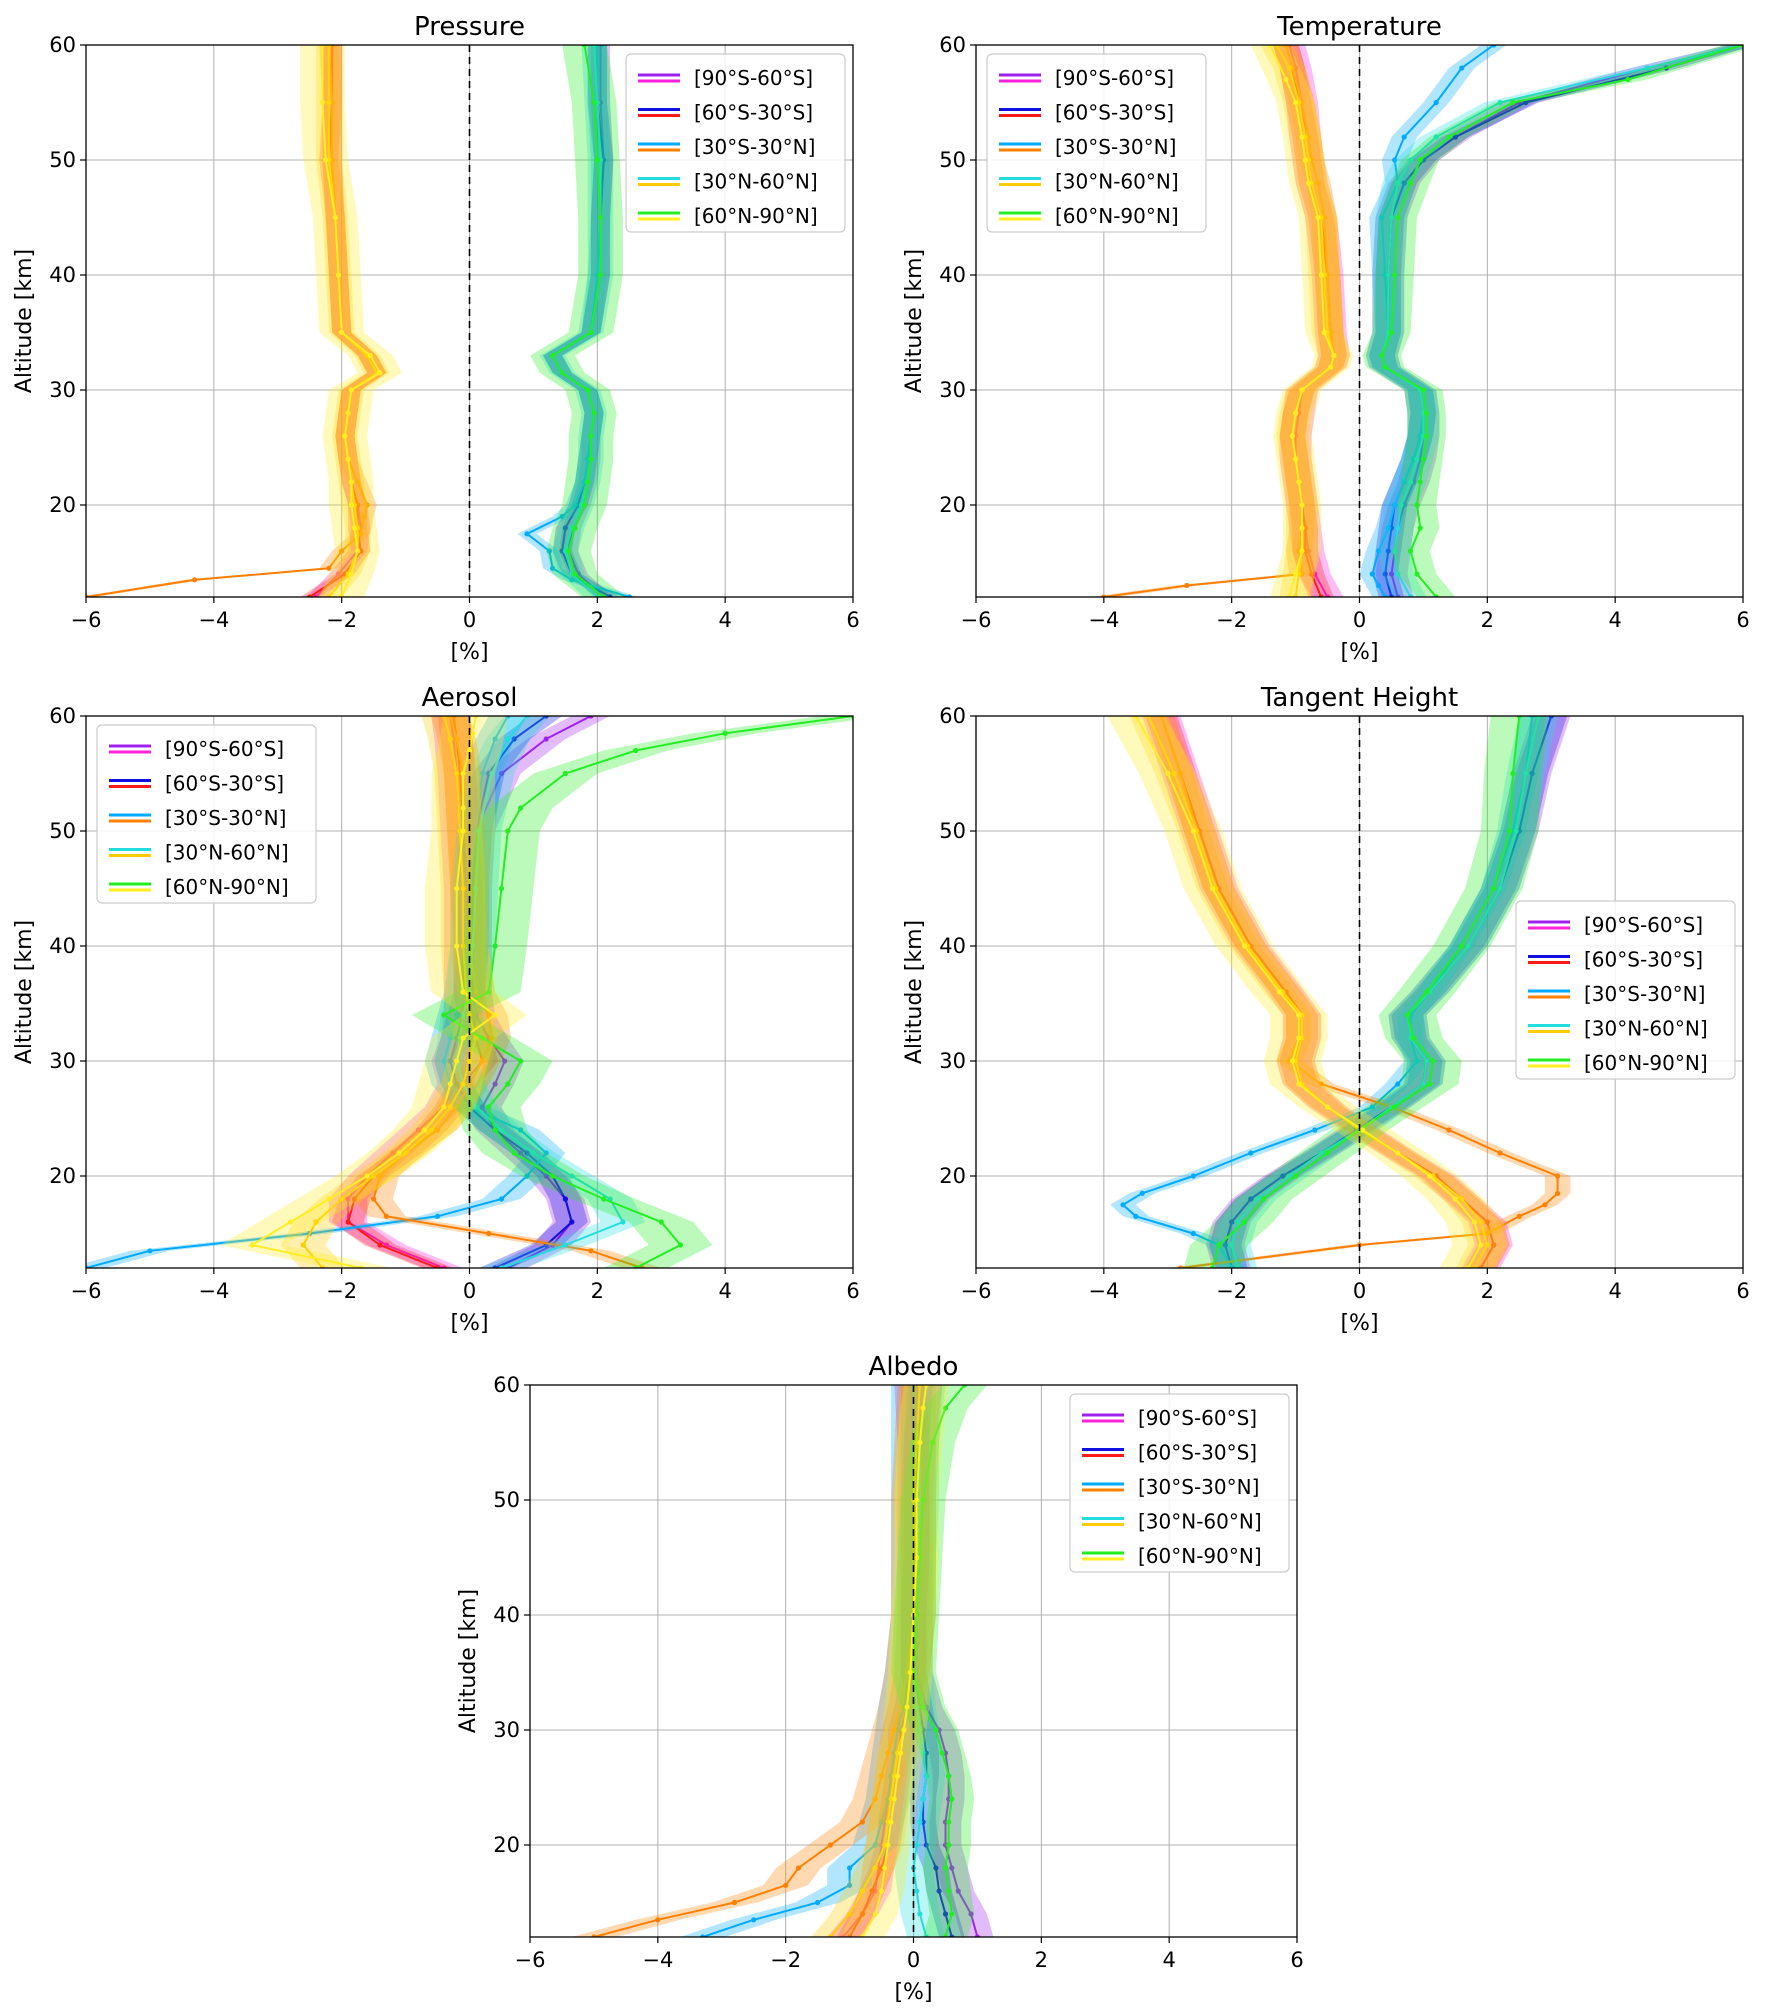 The image size is (1766, 2014). I want to click on series-line-3-pos, so click(1385, 992).